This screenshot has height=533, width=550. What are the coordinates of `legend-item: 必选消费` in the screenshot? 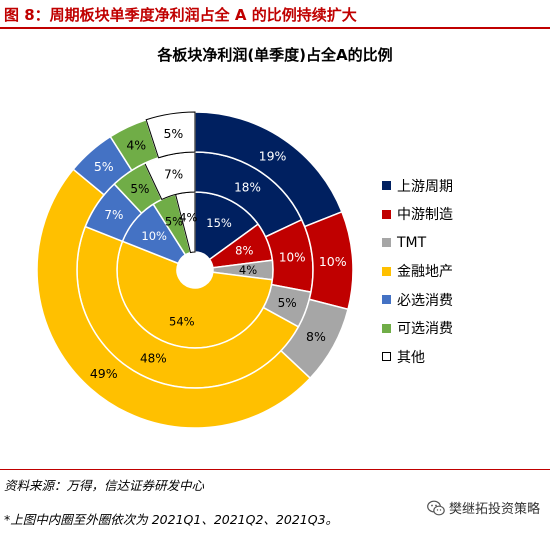 It's located at (417, 299).